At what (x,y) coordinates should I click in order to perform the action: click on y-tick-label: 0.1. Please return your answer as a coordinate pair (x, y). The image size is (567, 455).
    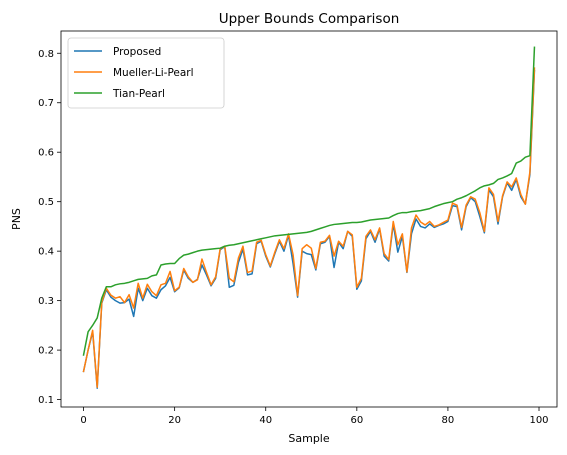
    Looking at the image, I should click on (46, 400).